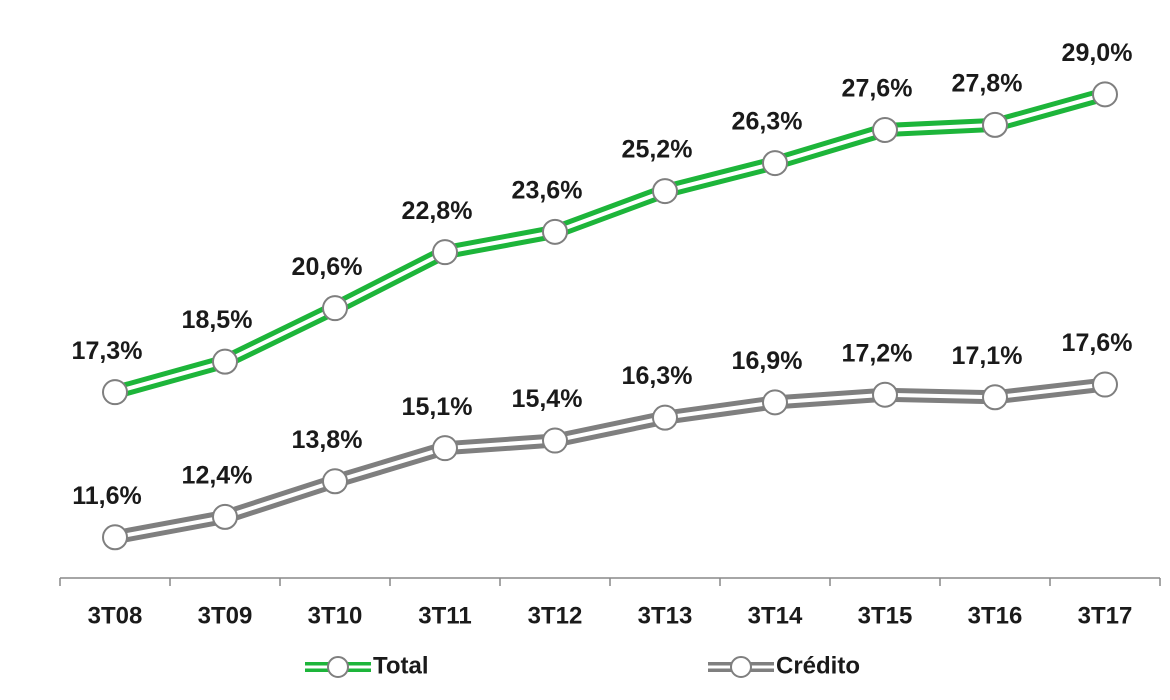 The width and height of the screenshot is (1170, 700). What do you see at coordinates (555, 615) in the screenshot?
I see `x-tick-label: 3T12` at bounding box center [555, 615].